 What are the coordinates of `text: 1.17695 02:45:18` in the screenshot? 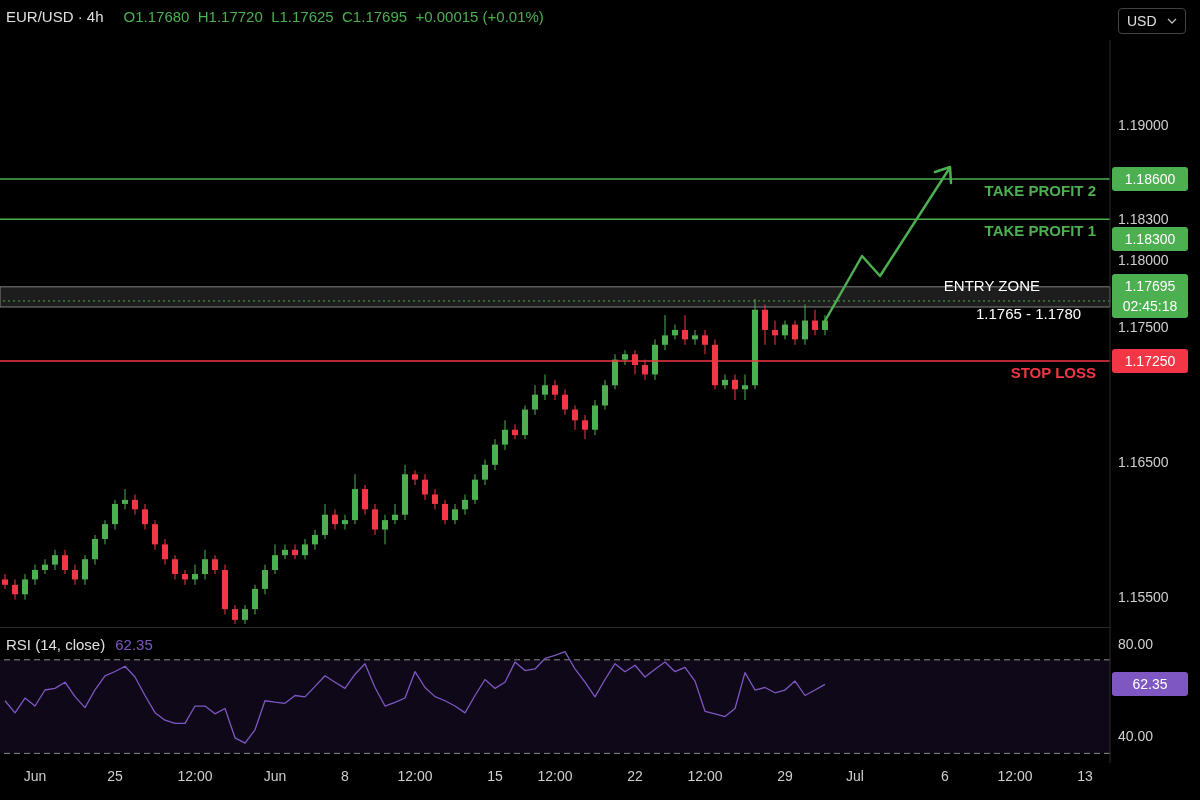 It's located at (1150, 297).